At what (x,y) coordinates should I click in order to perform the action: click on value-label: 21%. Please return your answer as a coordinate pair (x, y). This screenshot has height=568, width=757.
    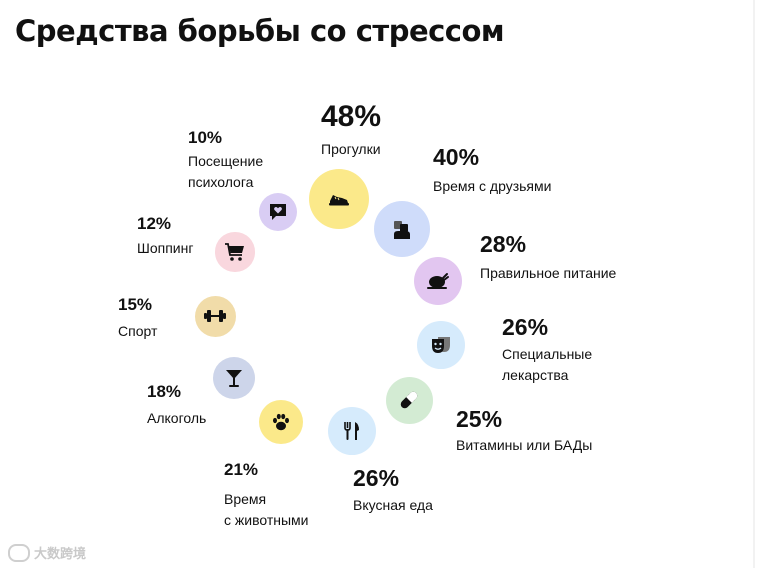
    Looking at the image, I should click on (241, 469).